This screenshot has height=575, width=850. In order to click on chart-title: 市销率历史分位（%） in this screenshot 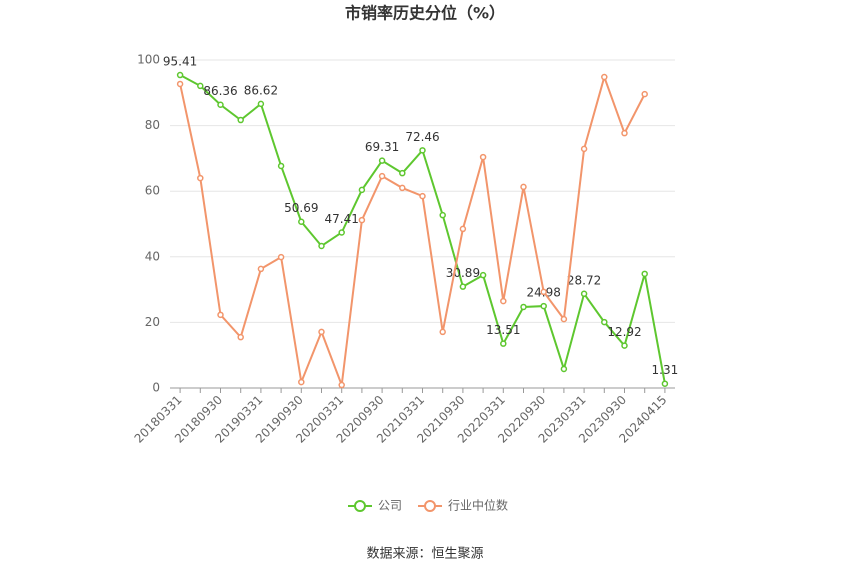, I will do `click(425, 13)`.